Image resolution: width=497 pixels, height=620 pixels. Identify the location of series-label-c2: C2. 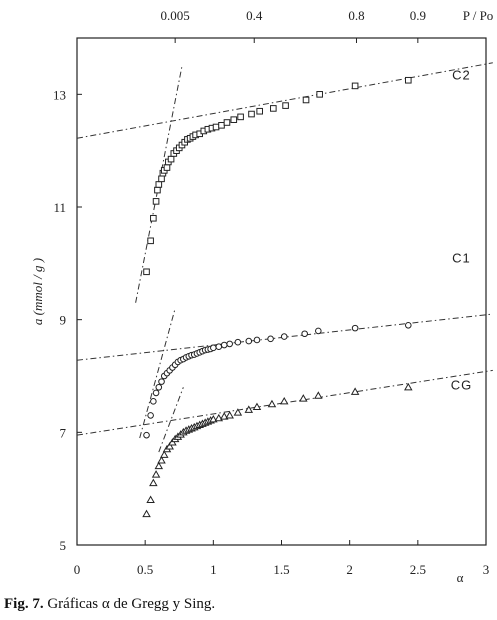
(461, 75).